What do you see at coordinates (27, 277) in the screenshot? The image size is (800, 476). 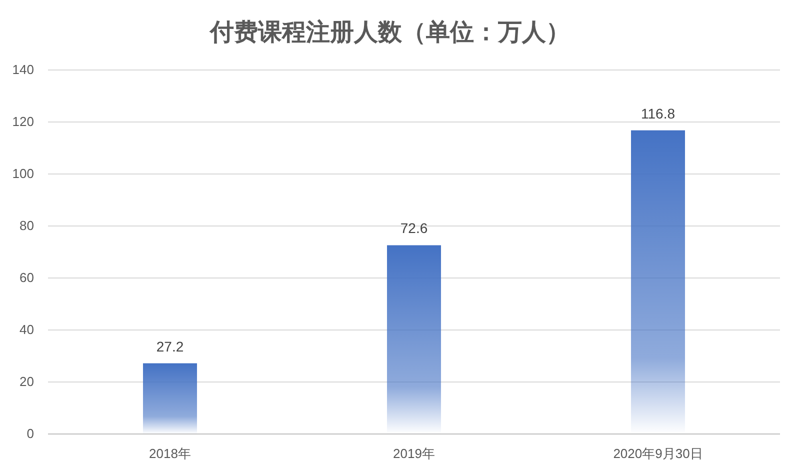 I see `y-tick-label: 60` at bounding box center [27, 277].